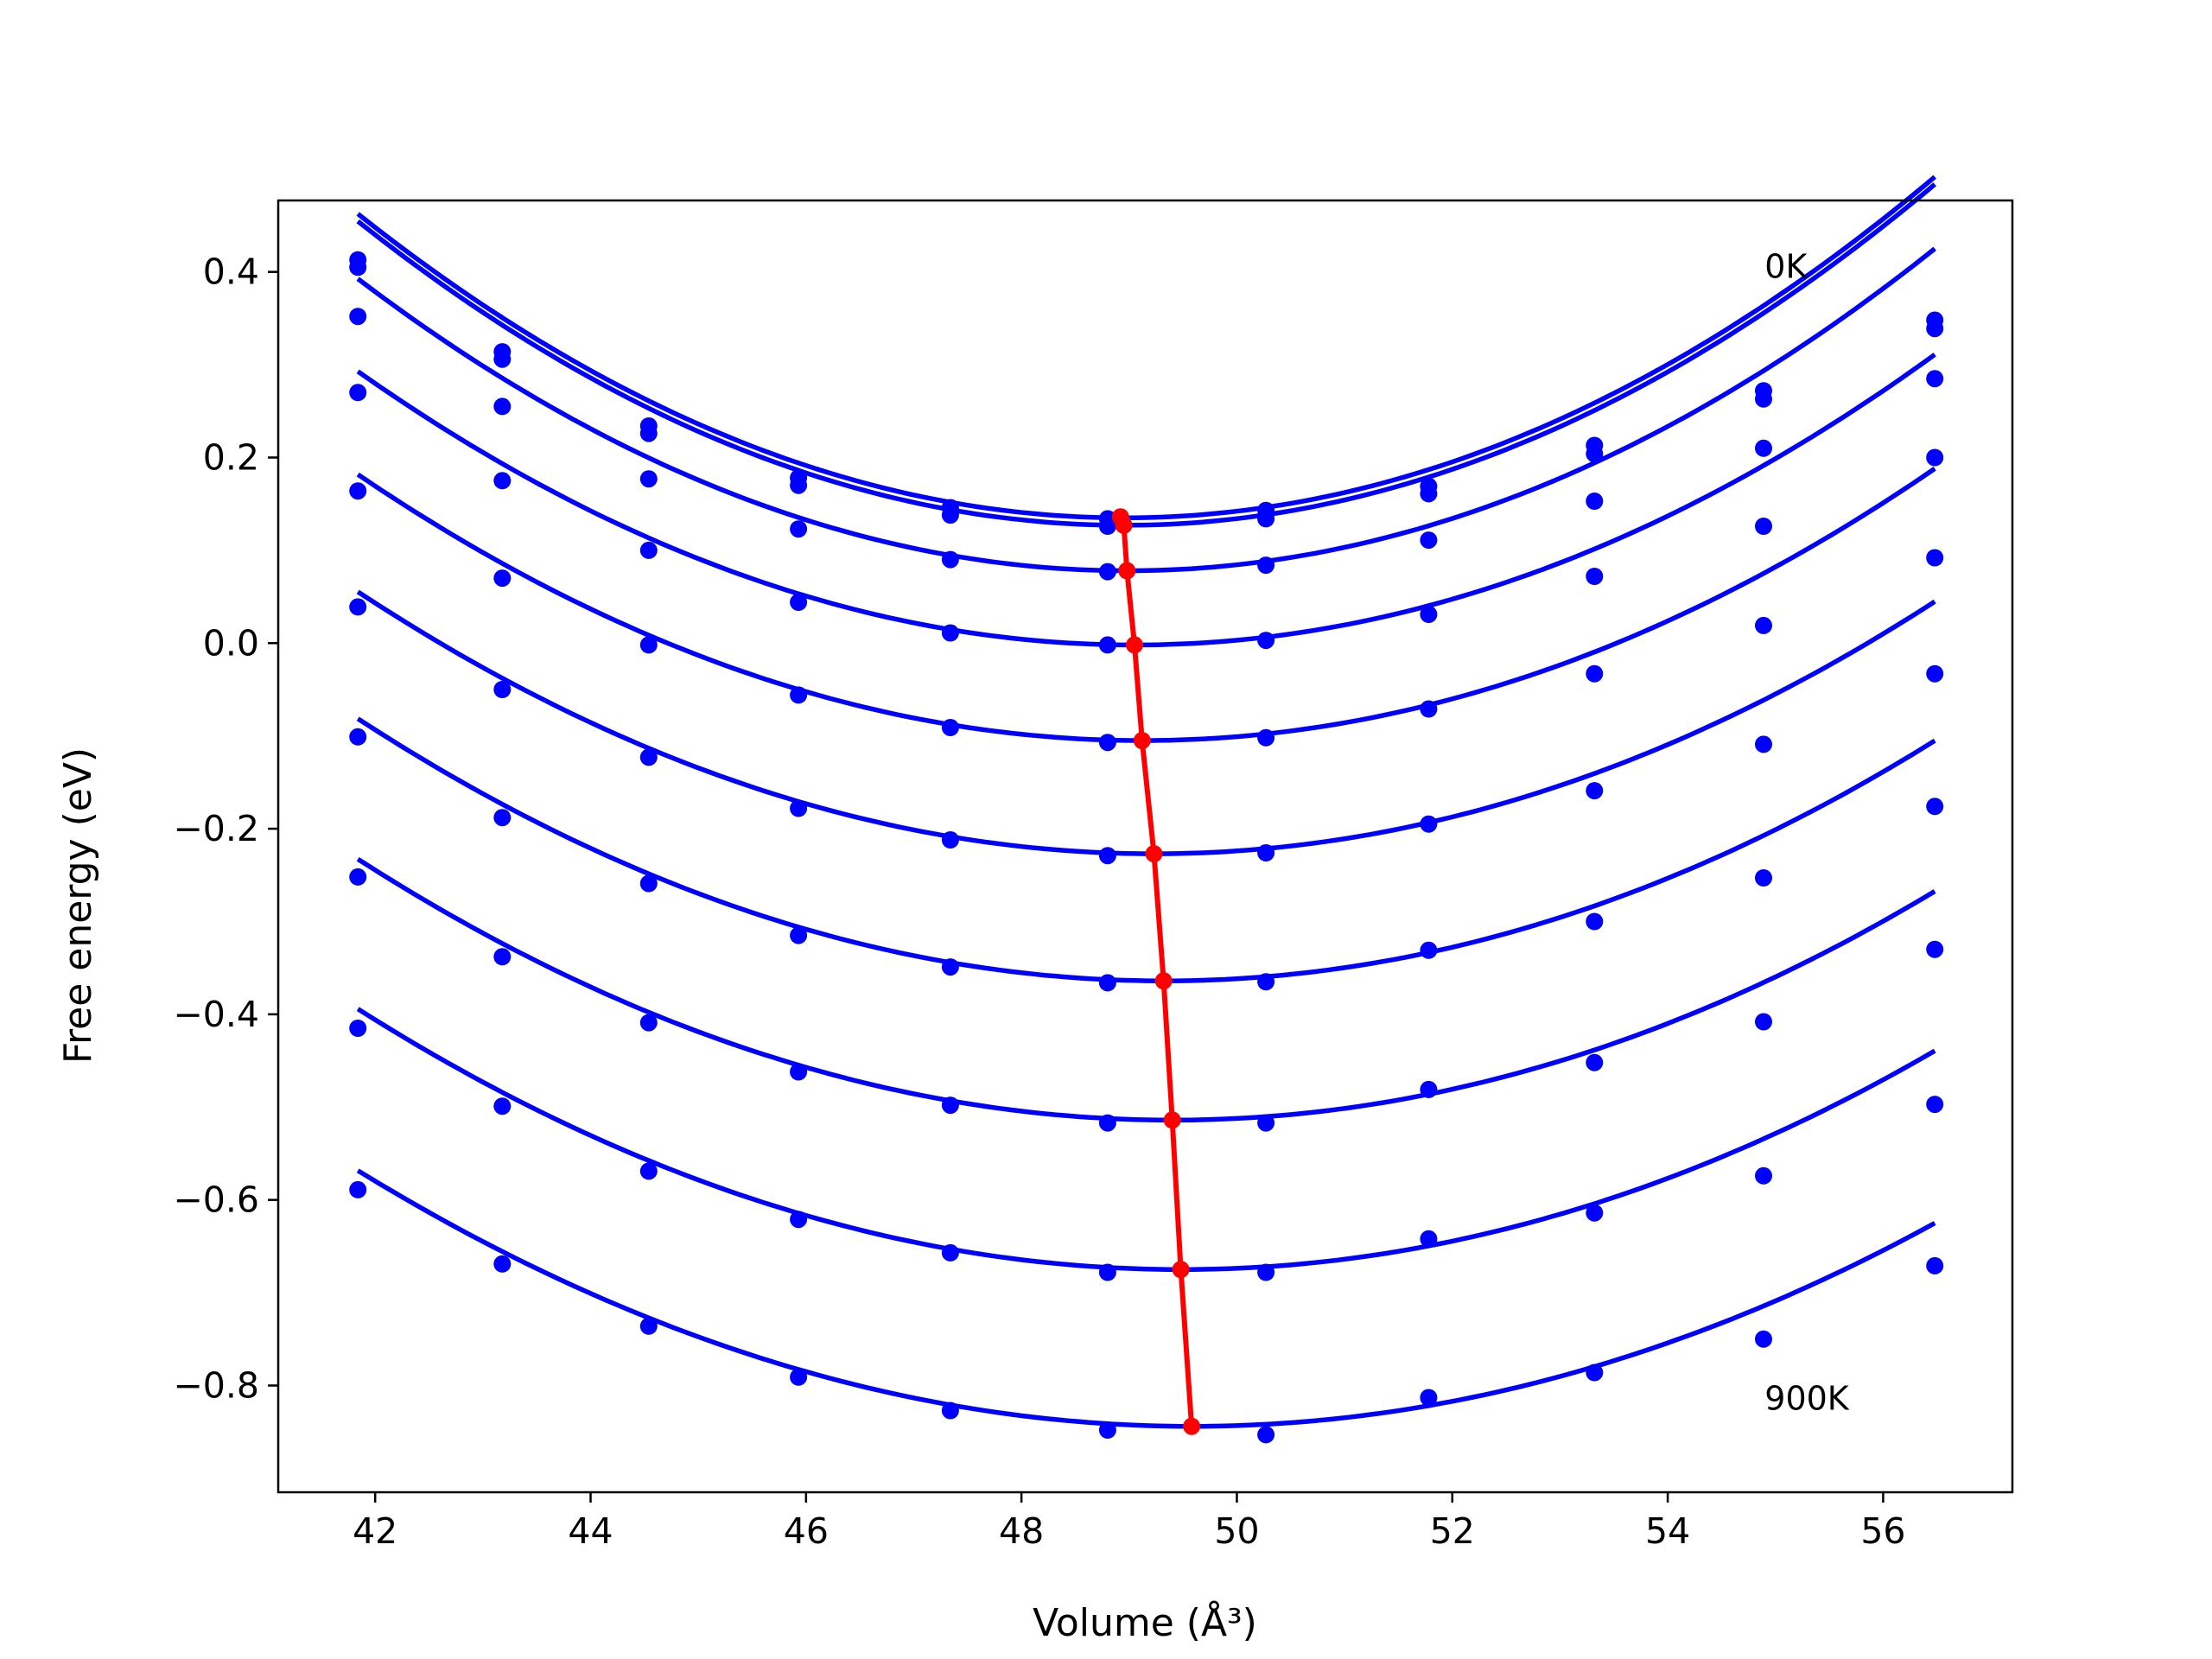  I want to click on equilibrium-line, so click(1156, 971).